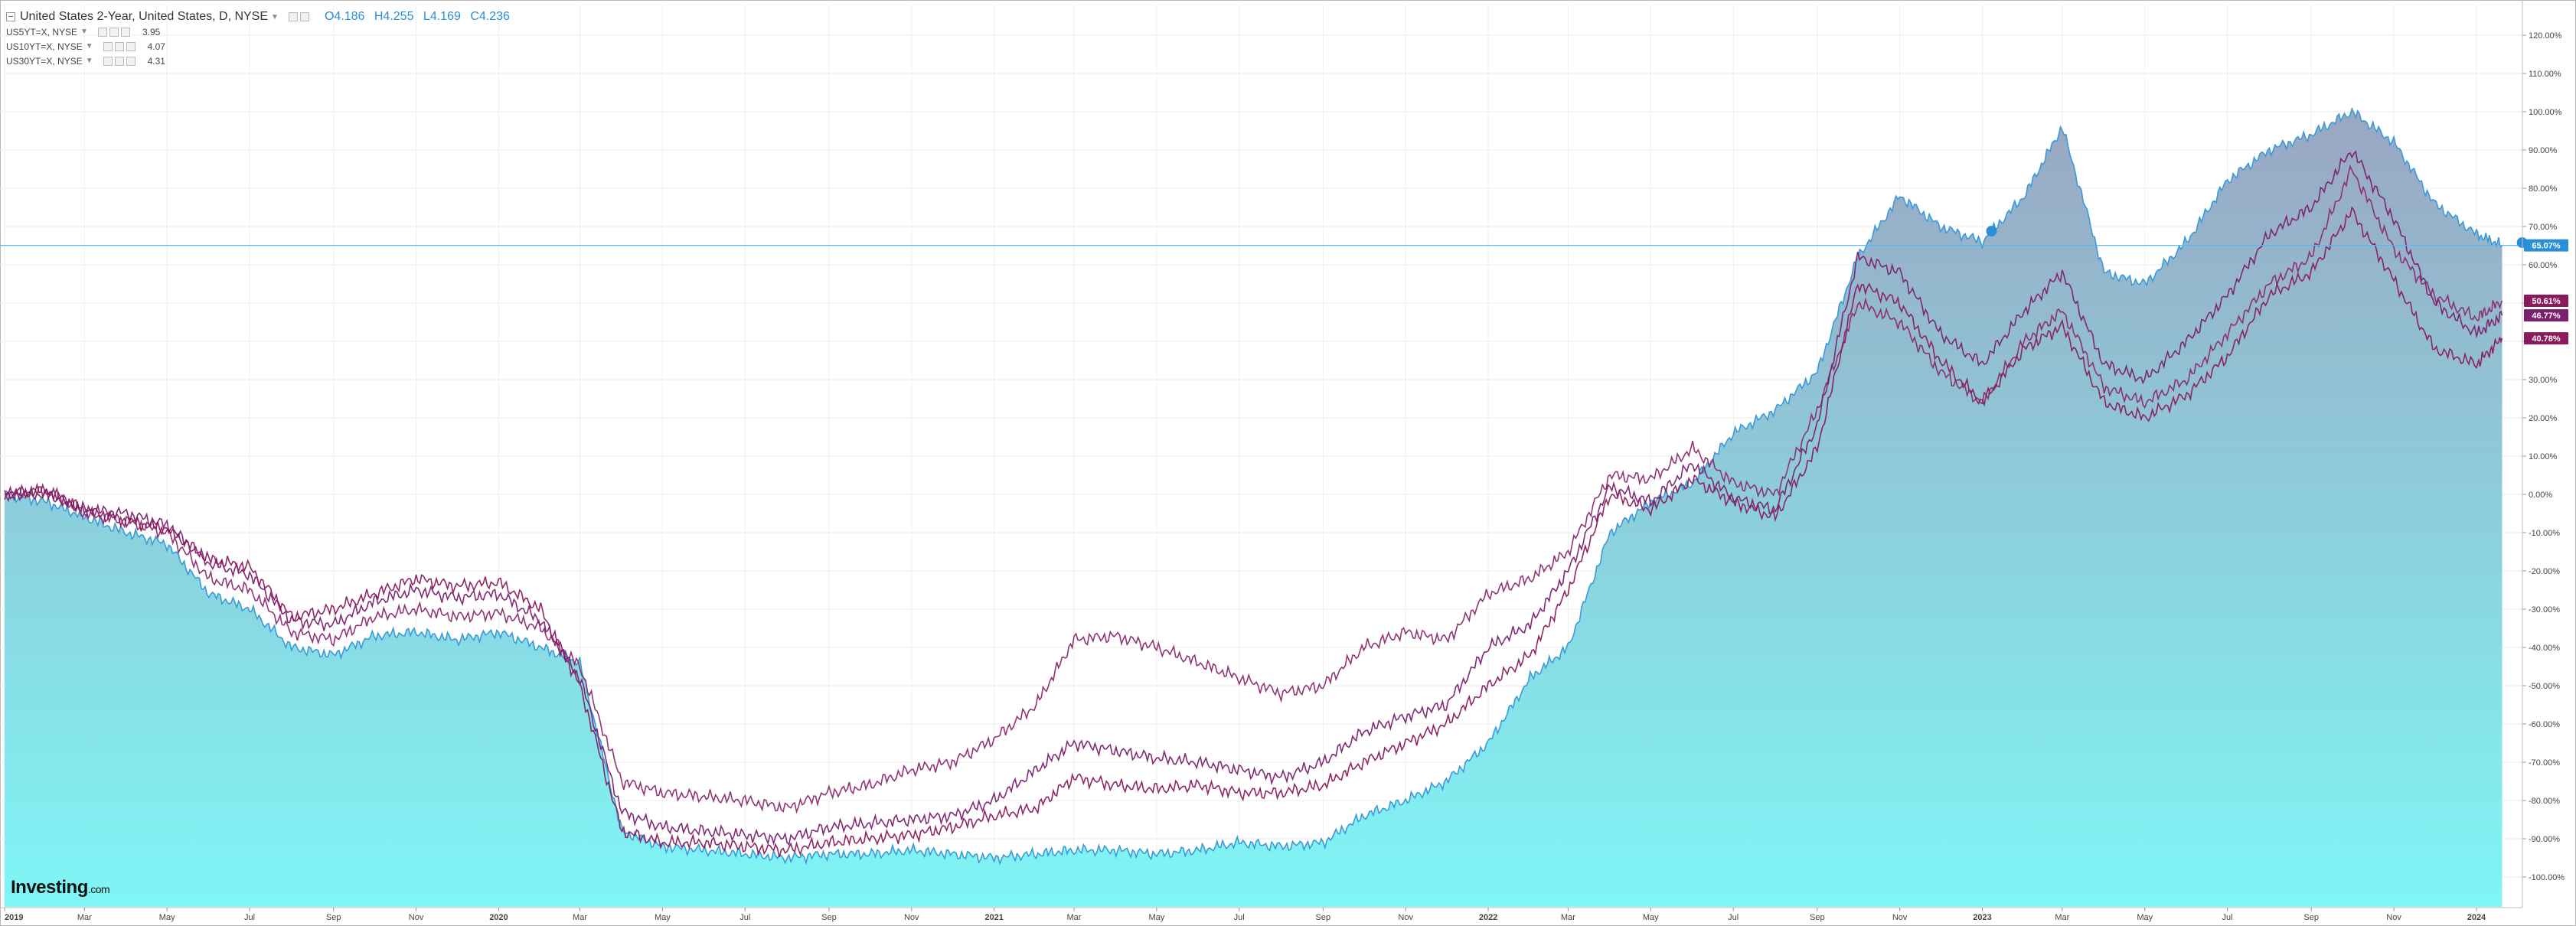 The width and height of the screenshot is (2576, 926). I want to click on logo-suffix: .com, so click(98, 889).